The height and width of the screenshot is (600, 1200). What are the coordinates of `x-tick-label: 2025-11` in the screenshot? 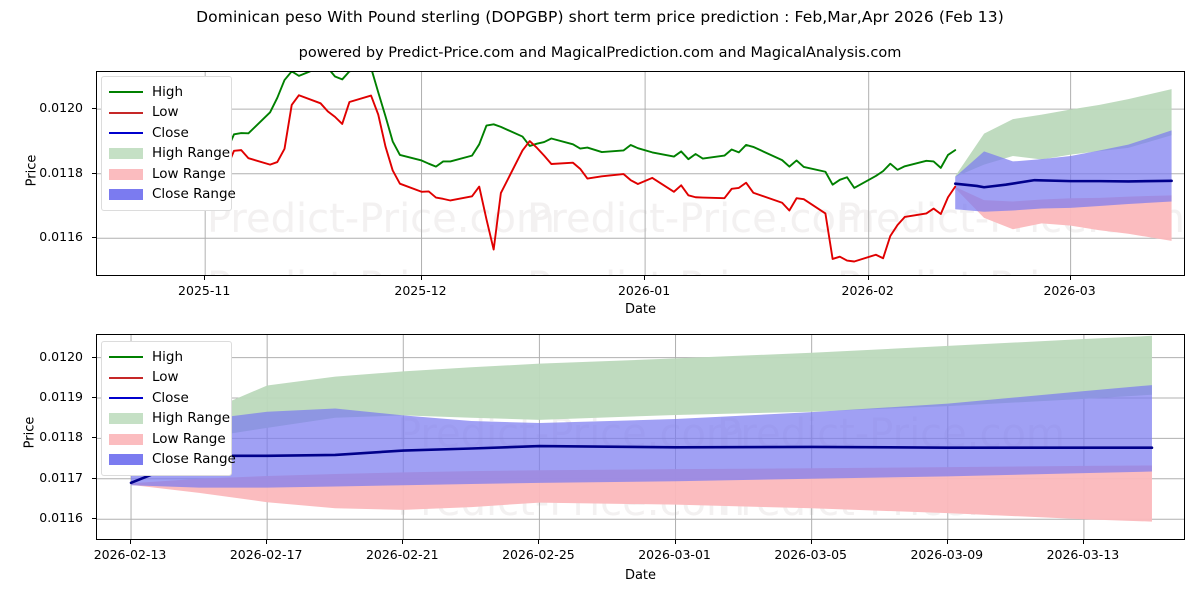 It's located at (204, 290).